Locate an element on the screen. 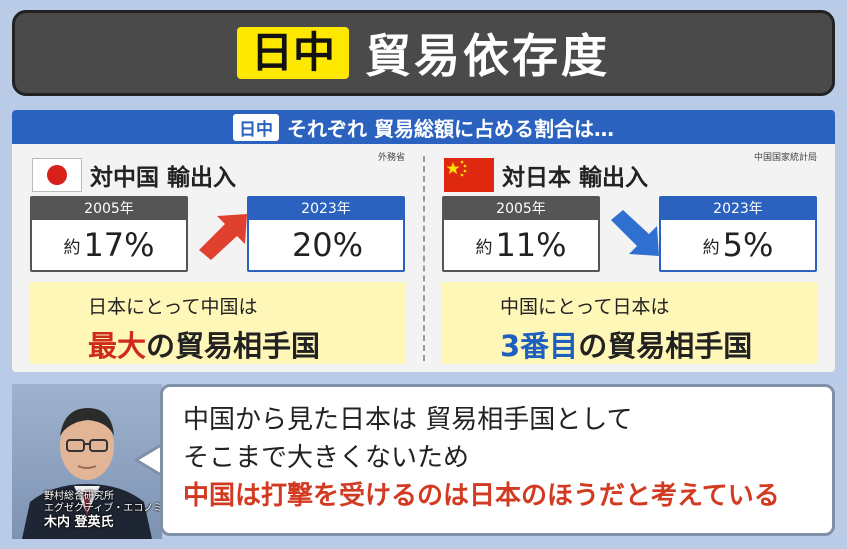 The width and height of the screenshot is (847, 549). column-divider is located at coordinates (424, 258).